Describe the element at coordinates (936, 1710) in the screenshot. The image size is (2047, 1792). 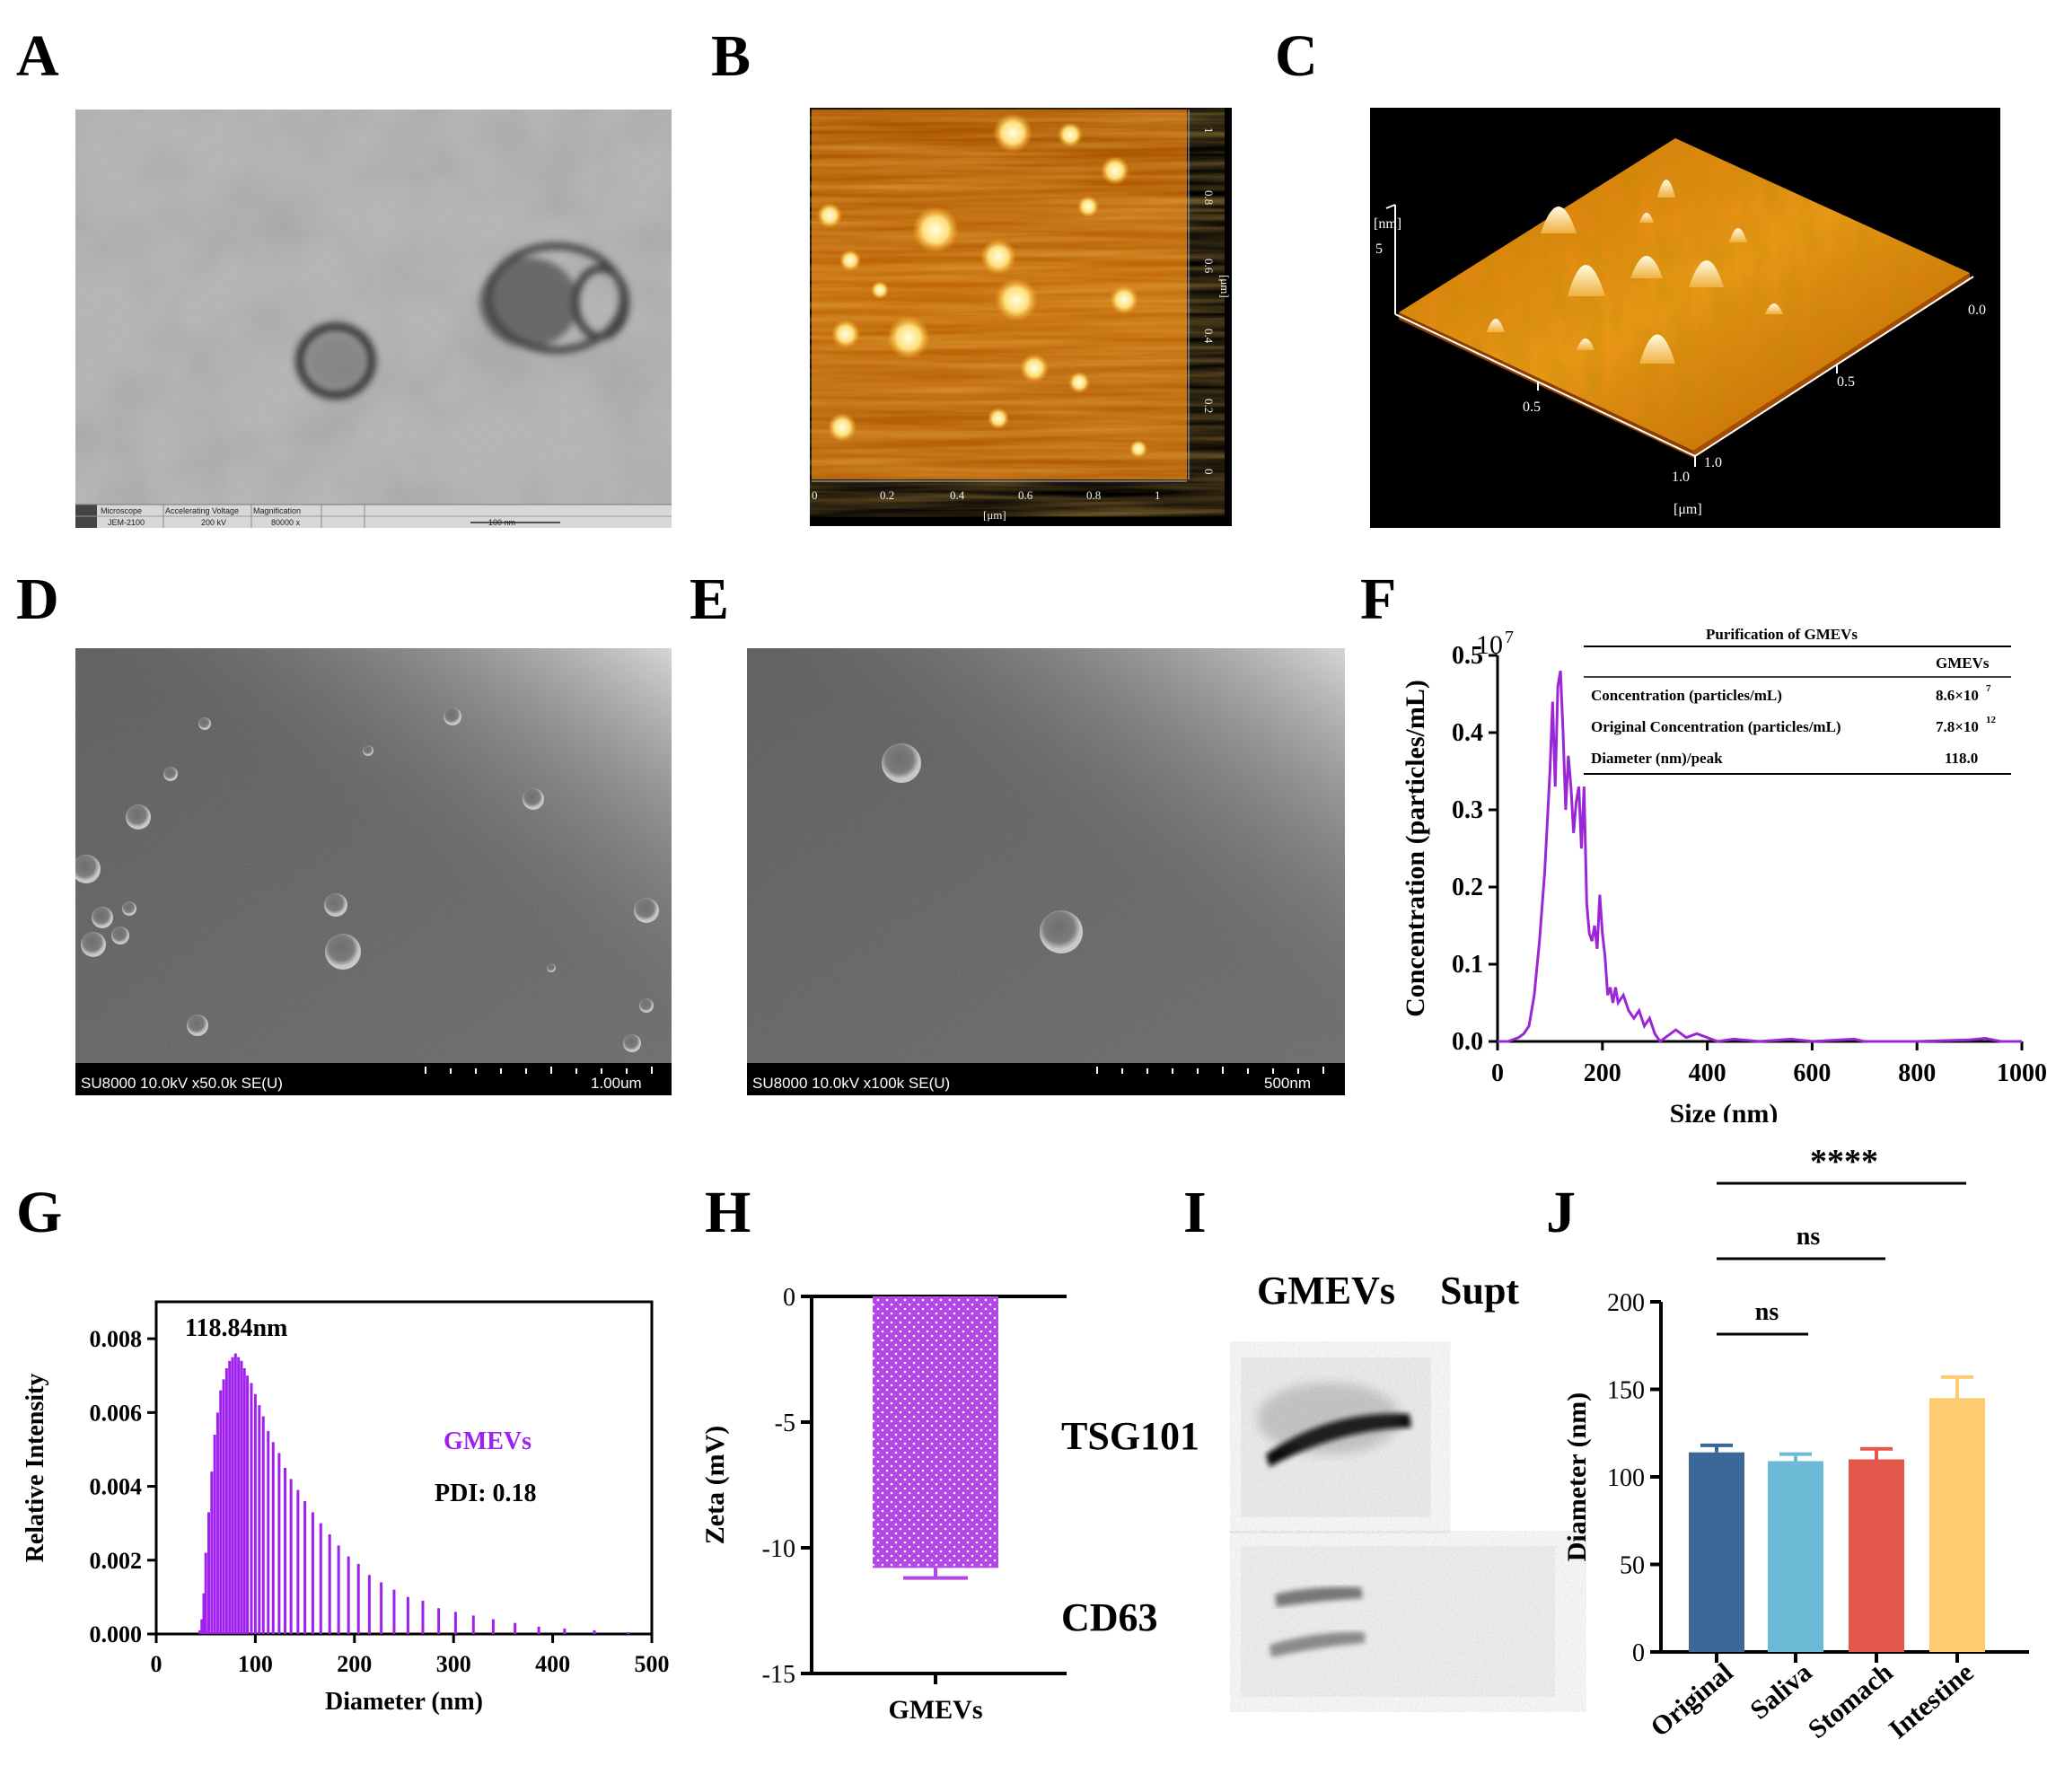
I see `h-x-tick-label-gmevs: GMEVs` at that location.